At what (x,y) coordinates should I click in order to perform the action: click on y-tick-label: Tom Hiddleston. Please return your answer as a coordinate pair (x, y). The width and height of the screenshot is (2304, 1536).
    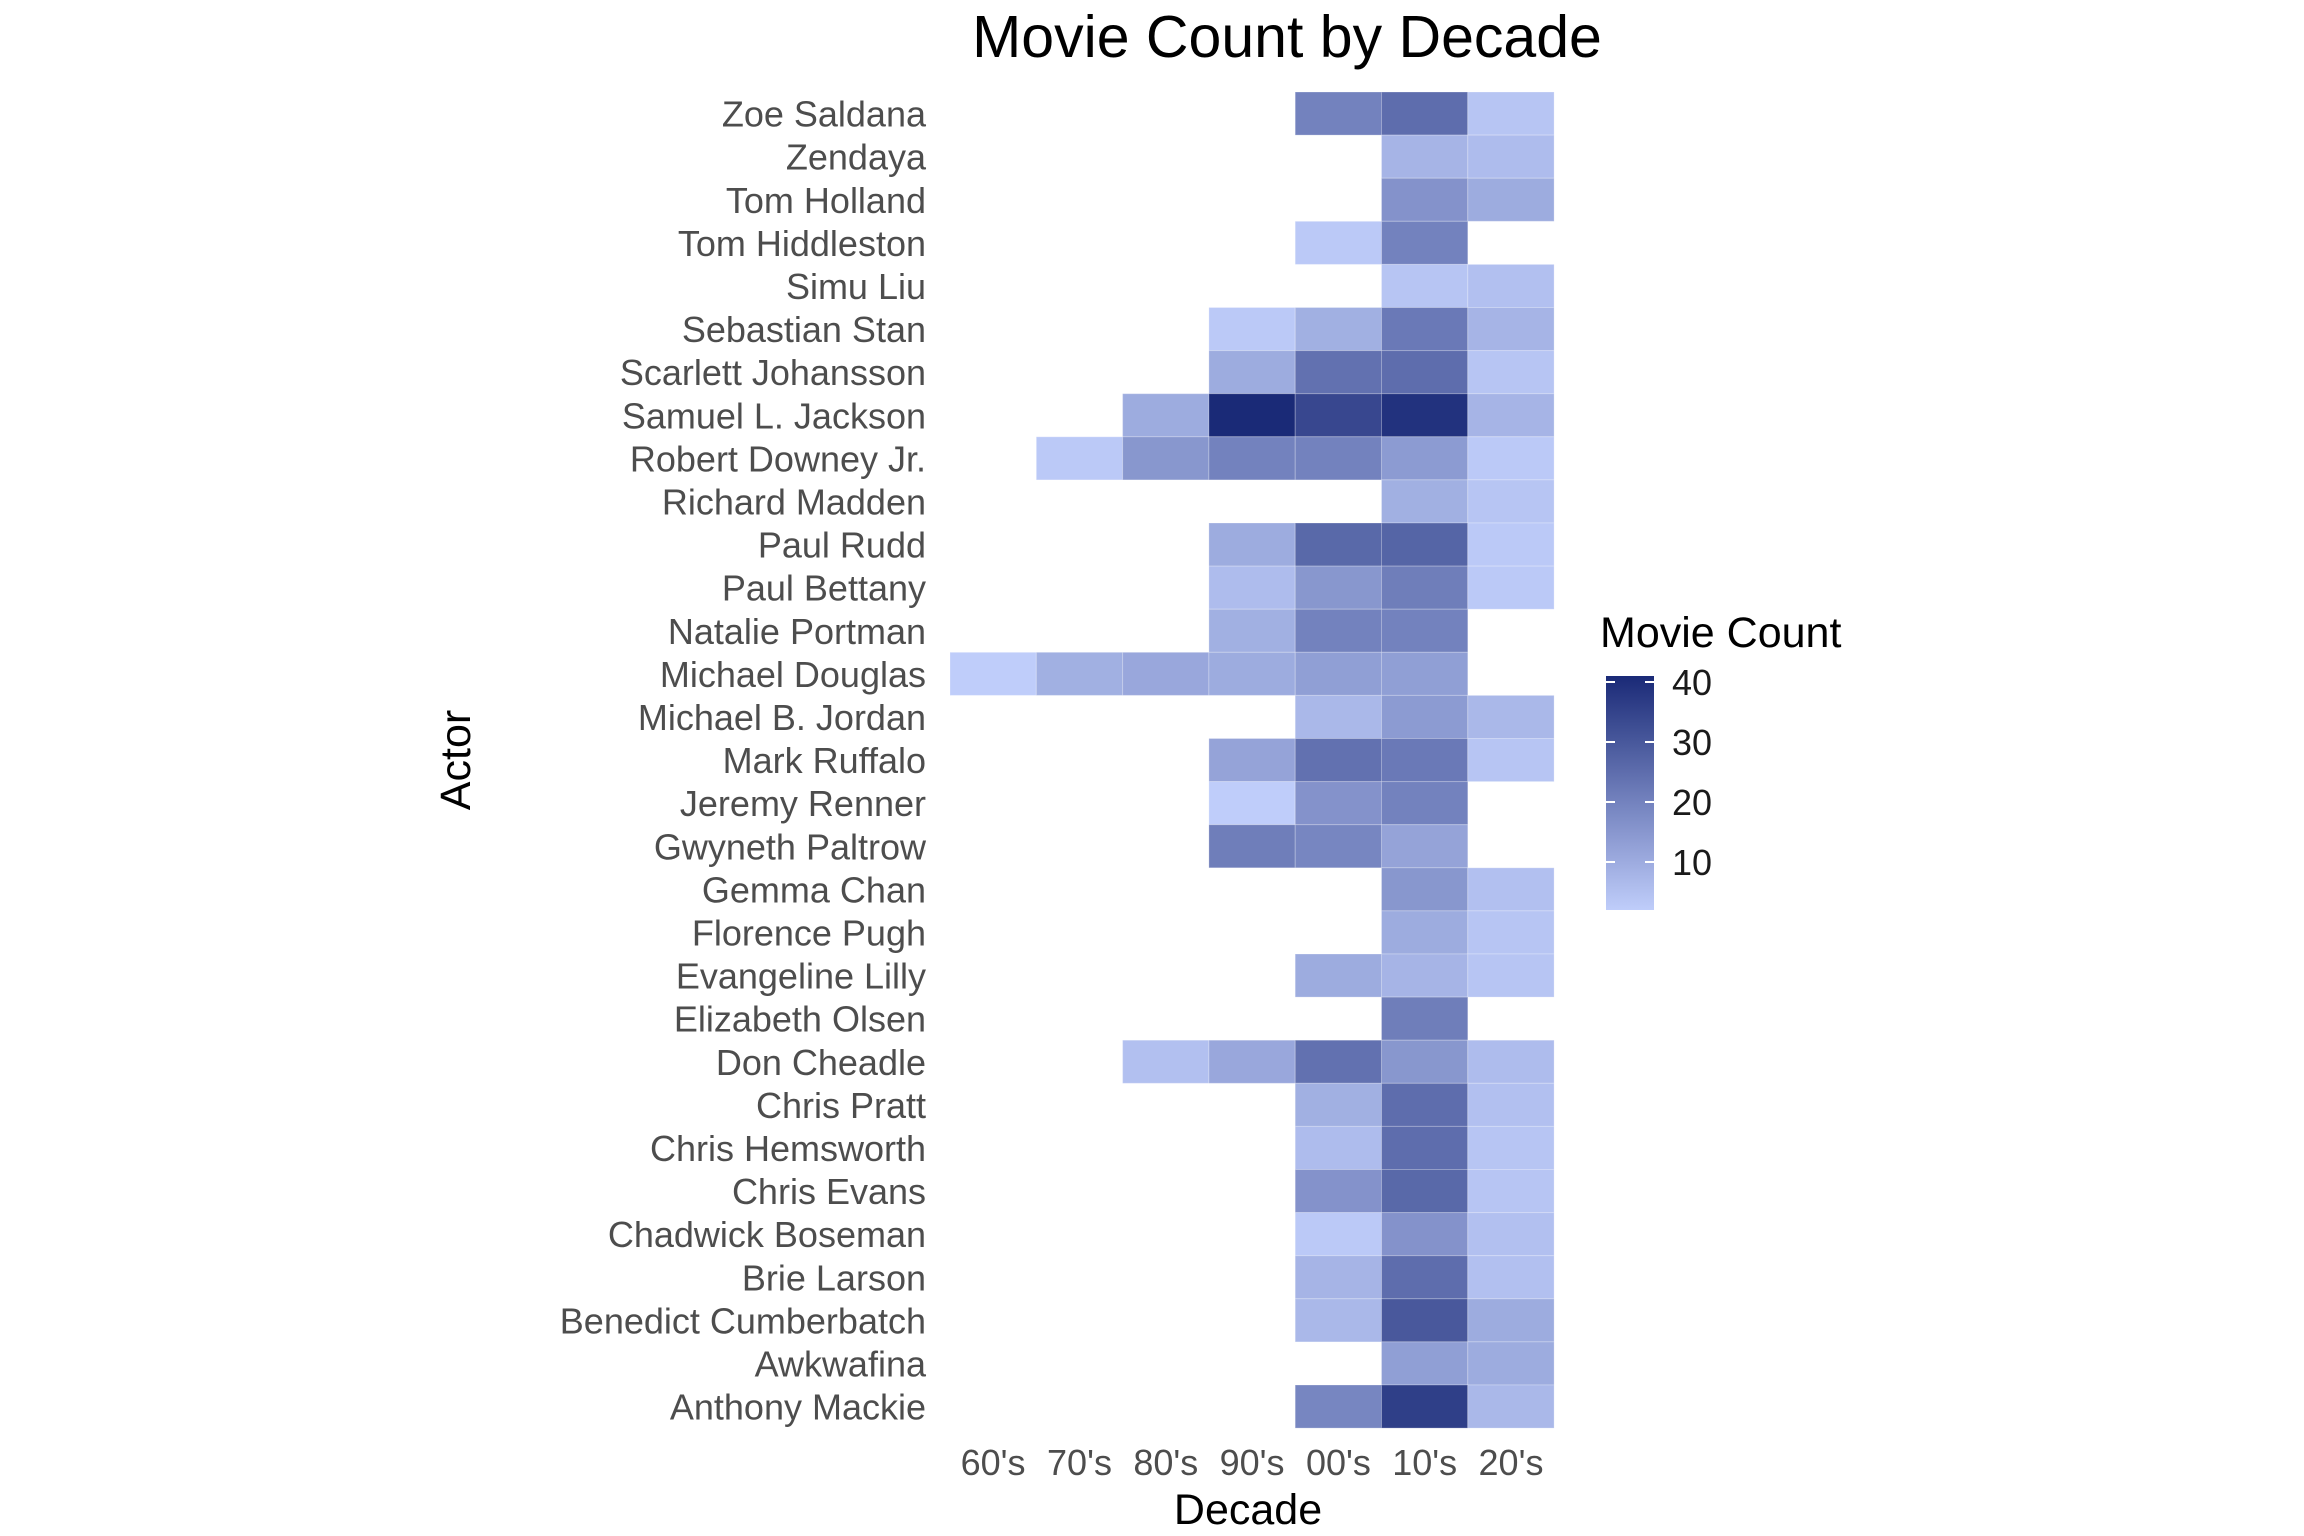
    Looking at the image, I should click on (802, 243).